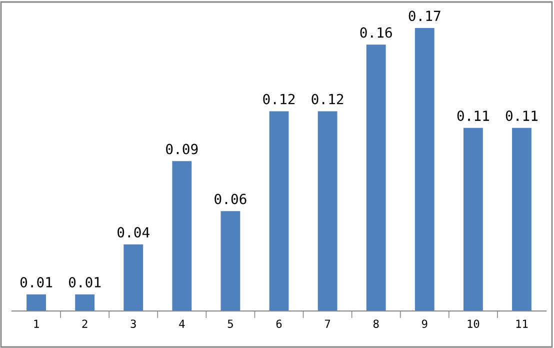 The height and width of the screenshot is (348, 554). Describe the element at coordinates (182, 149) in the screenshot. I see `data-label: 0.09` at that location.